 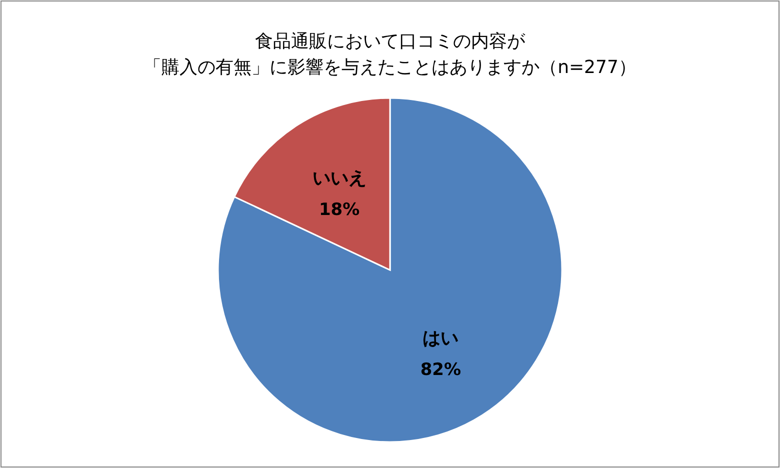 I want to click on slice-label: はい, so click(x=440, y=338).